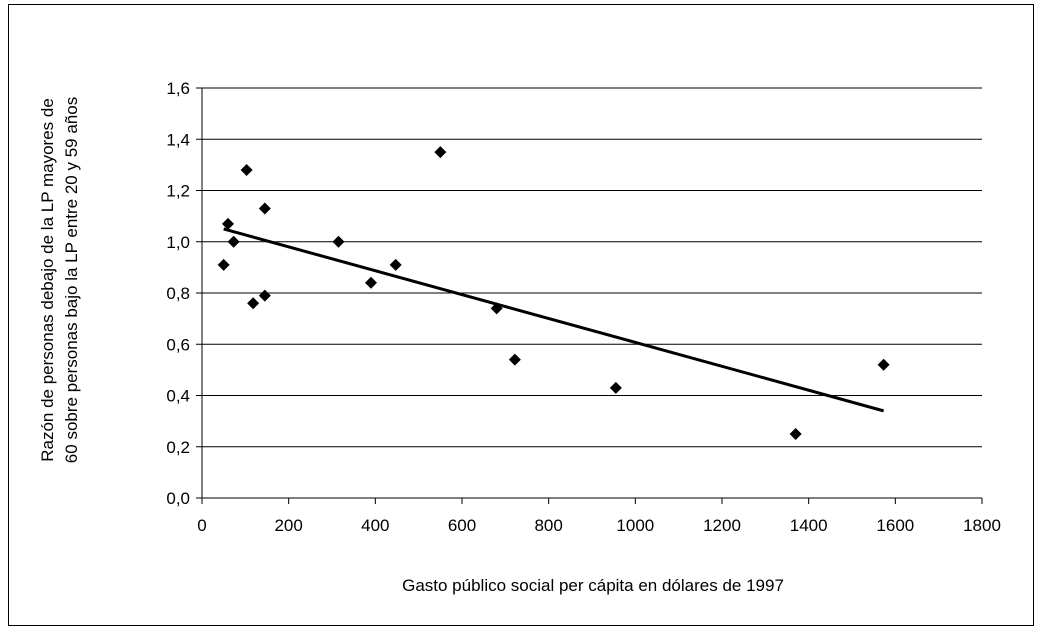  Describe the element at coordinates (178, 498) in the screenshot. I see `y-tick-label: 0,0` at that location.